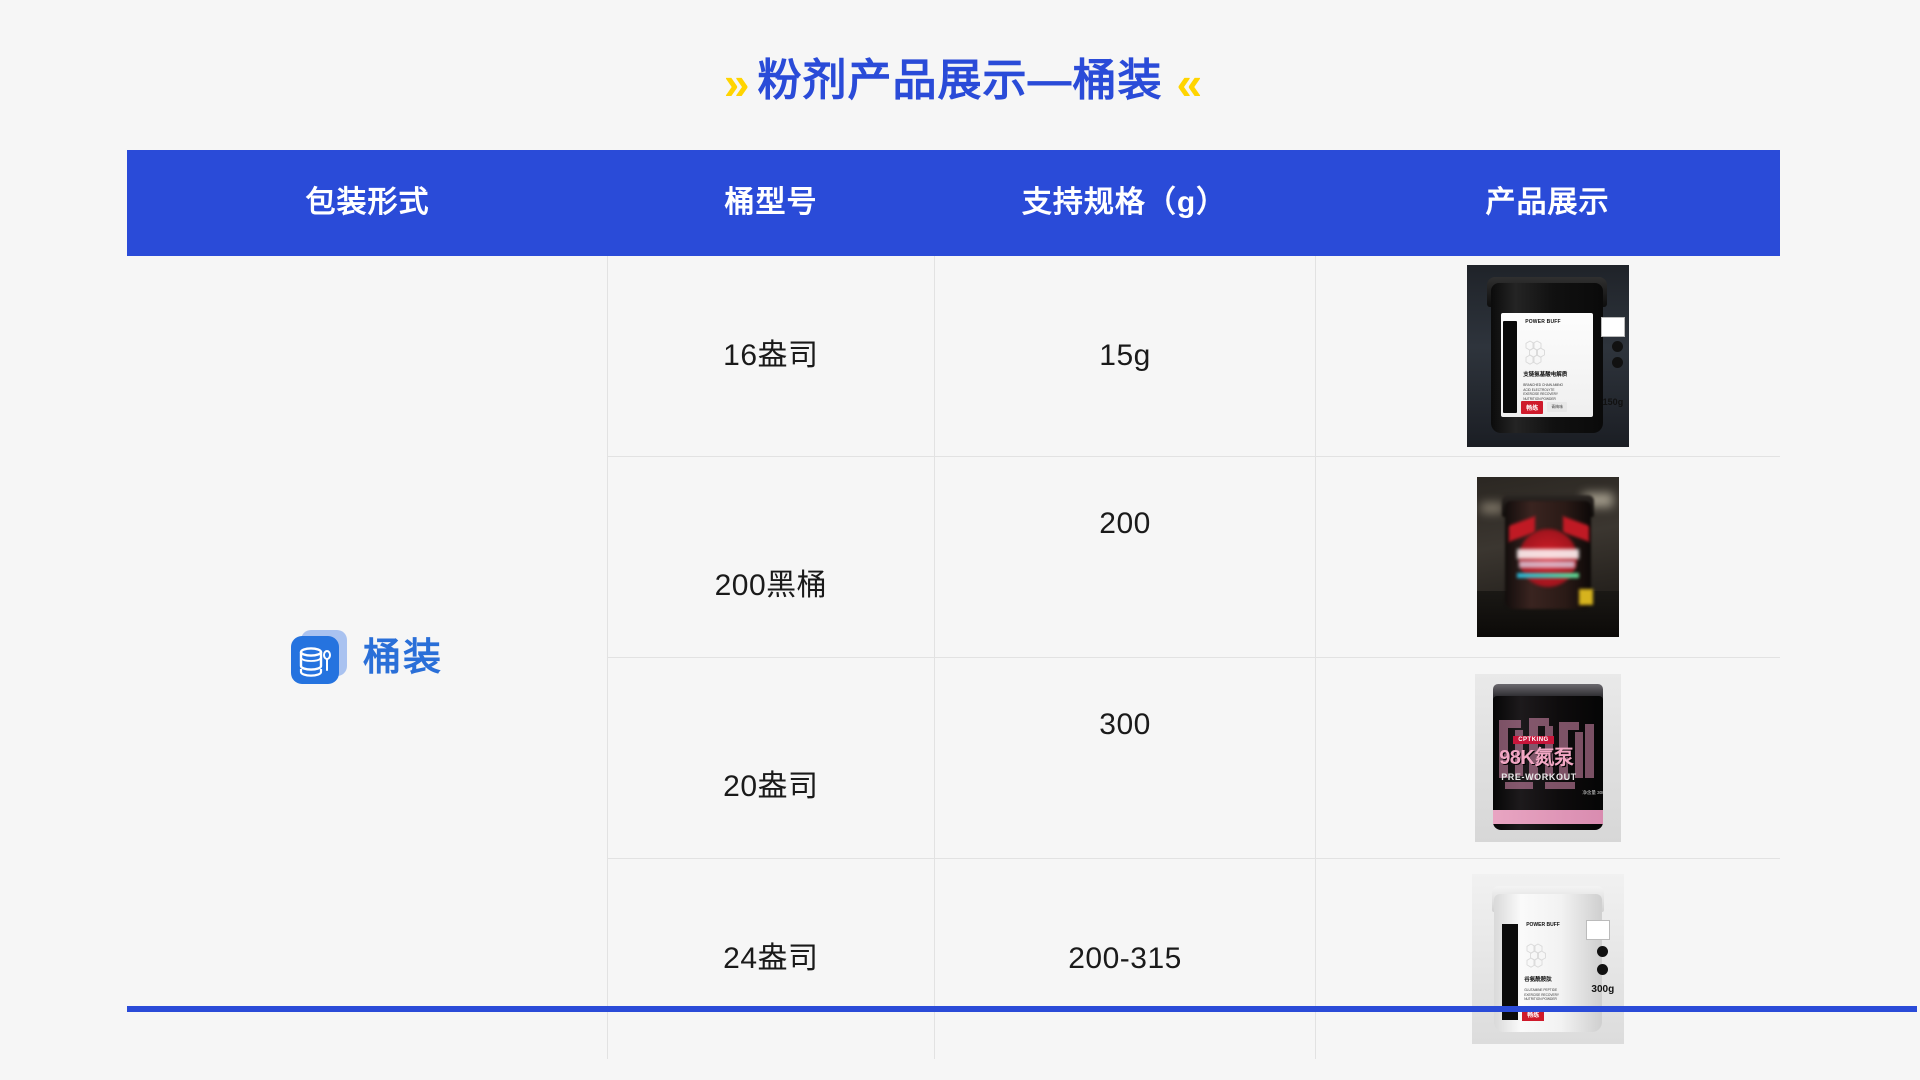  What do you see at coordinates (1538, 980) in the screenshot?
I see `product-name-cn: 谷氨酰胺肽` at bounding box center [1538, 980].